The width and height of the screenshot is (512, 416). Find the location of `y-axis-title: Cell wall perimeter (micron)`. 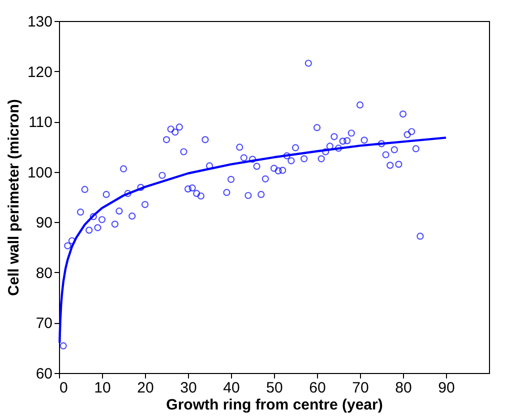

y-axis-title: Cell wall perimeter (micron) is located at coordinates (13, 197).